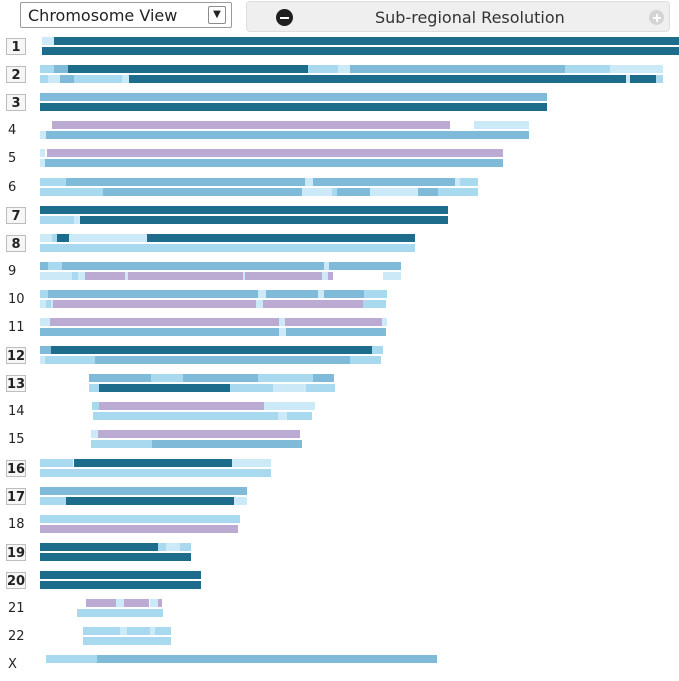 This screenshot has width=679, height=681. What do you see at coordinates (16, 215) in the screenshot?
I see `chromosome-label-7: 7` at bounding box center [16, 215].